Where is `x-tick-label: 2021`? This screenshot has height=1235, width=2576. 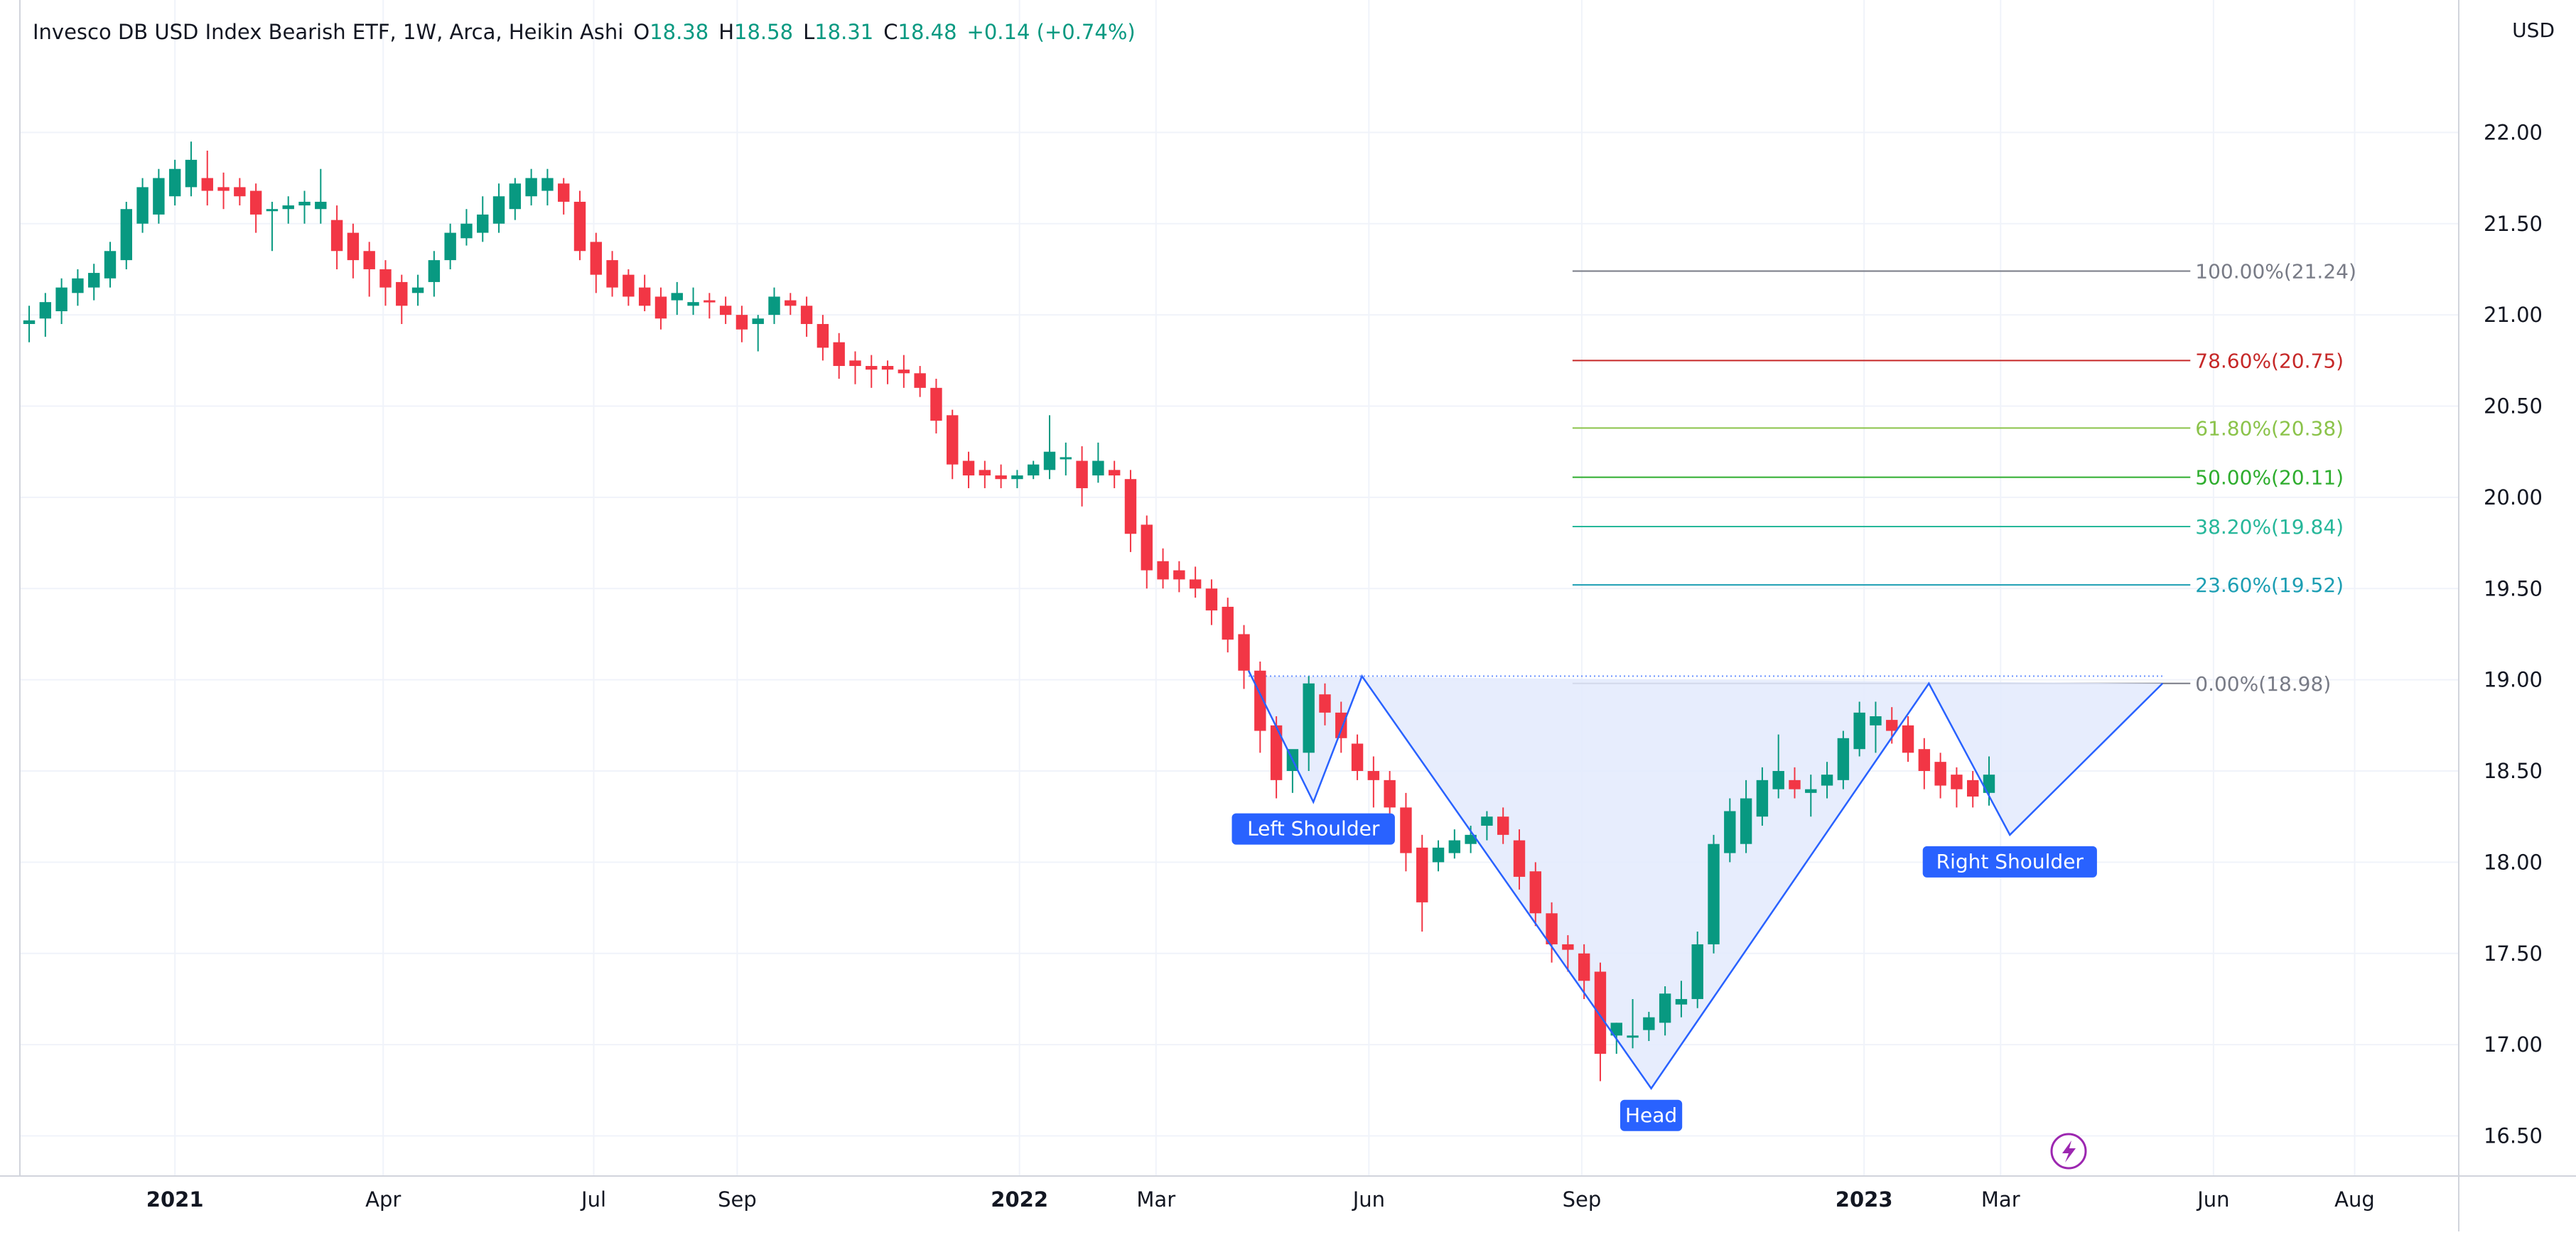
x-tick-label: 2021 is located at coordinates (175, 1199).